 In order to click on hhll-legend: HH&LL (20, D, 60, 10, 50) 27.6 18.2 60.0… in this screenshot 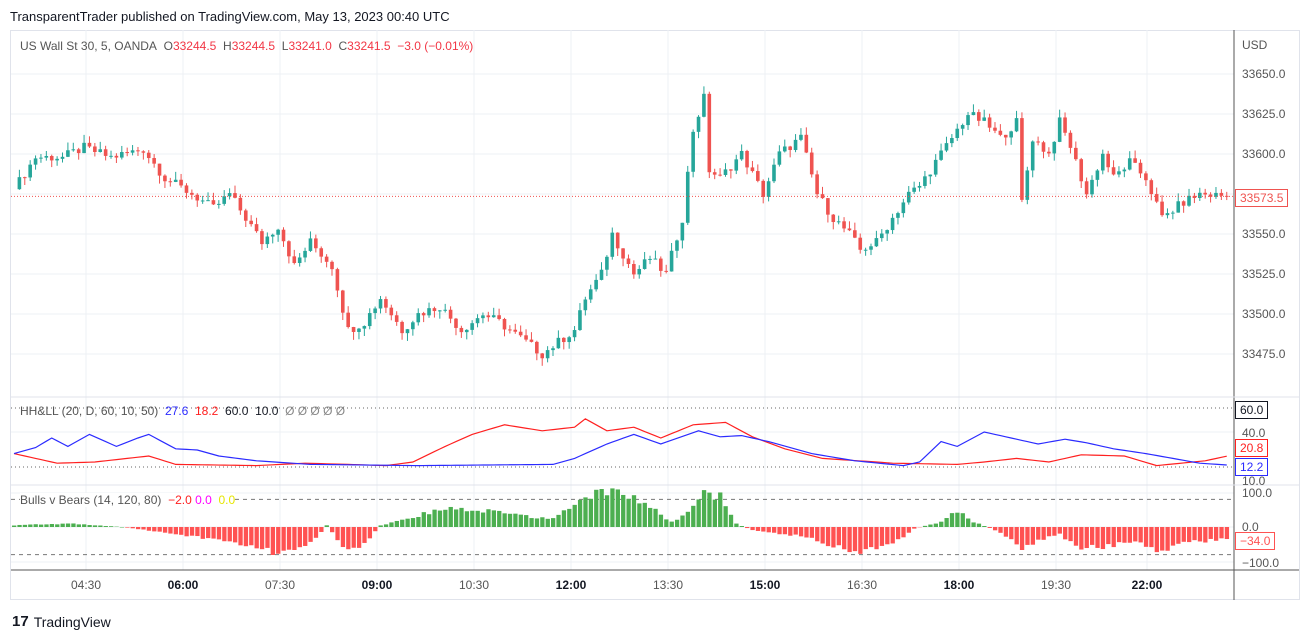, I will do `click(183, 411)`.